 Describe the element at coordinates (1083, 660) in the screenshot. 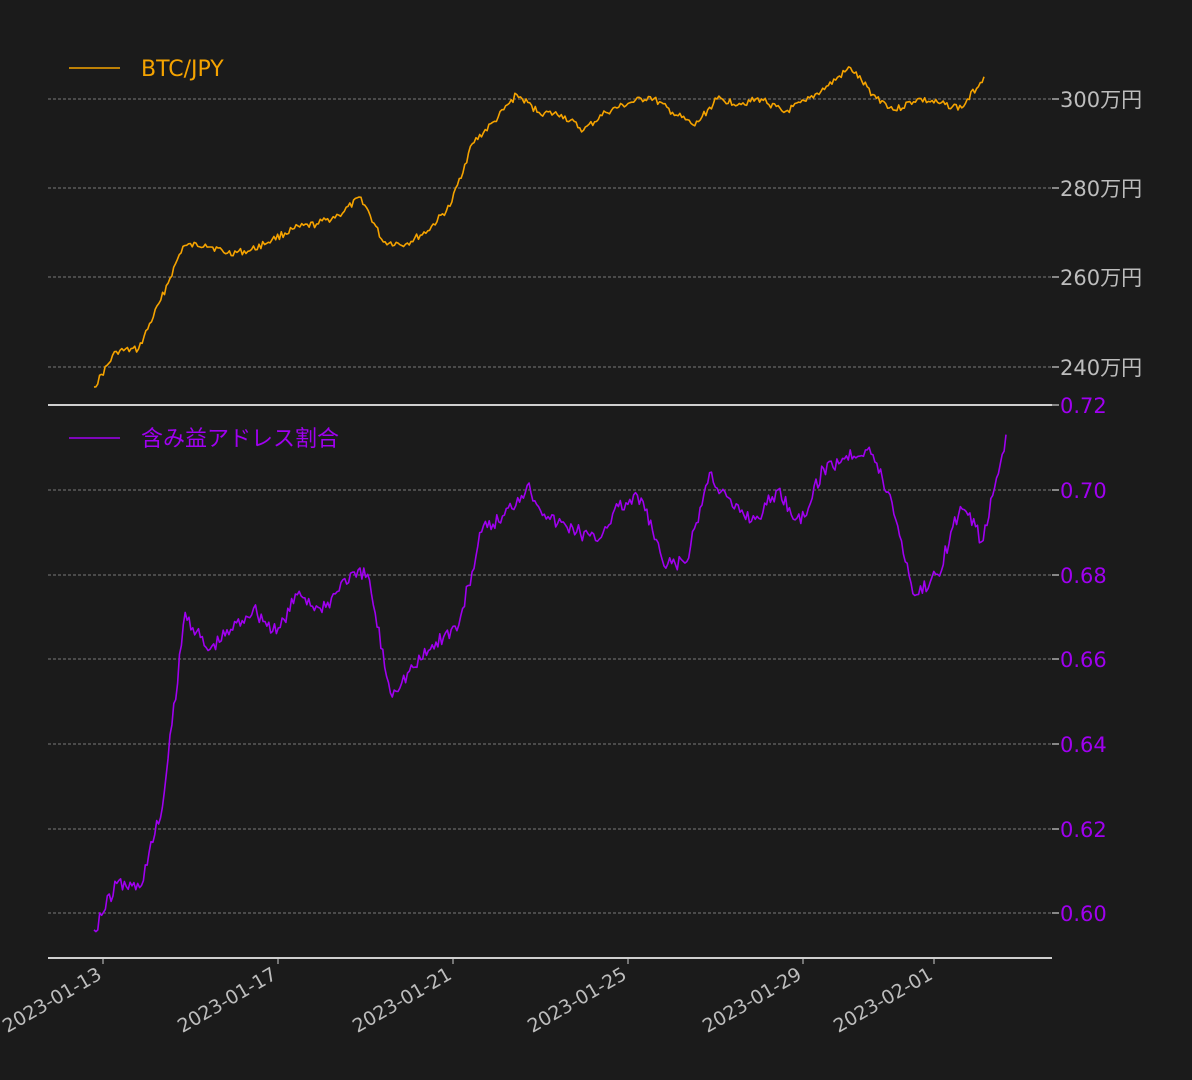

I see `y-tick-label: 0.66` at that location.